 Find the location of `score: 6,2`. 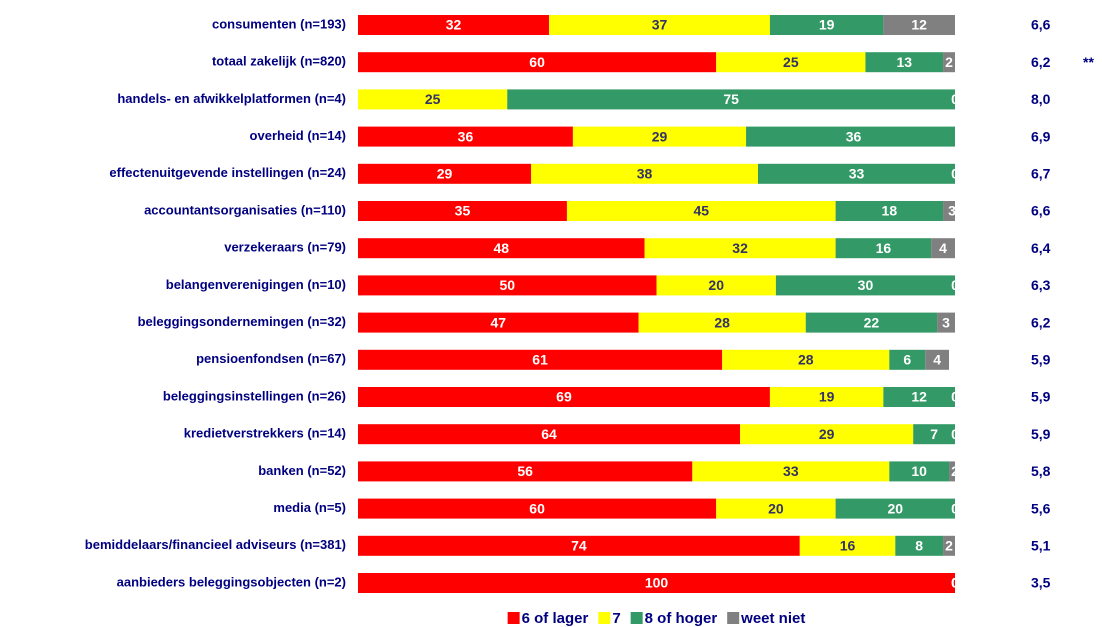

score: 6,2 is located at coordinates (1041, 322).